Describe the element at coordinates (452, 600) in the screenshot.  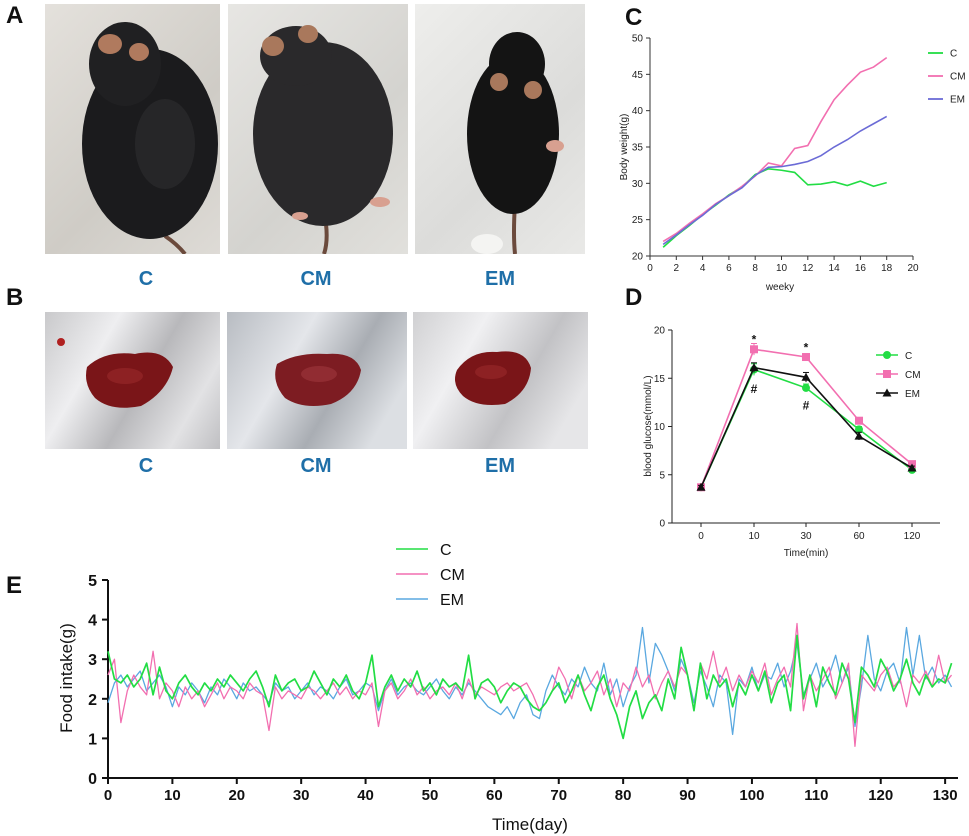
I see `e-legend-label-em: EM` at that location.